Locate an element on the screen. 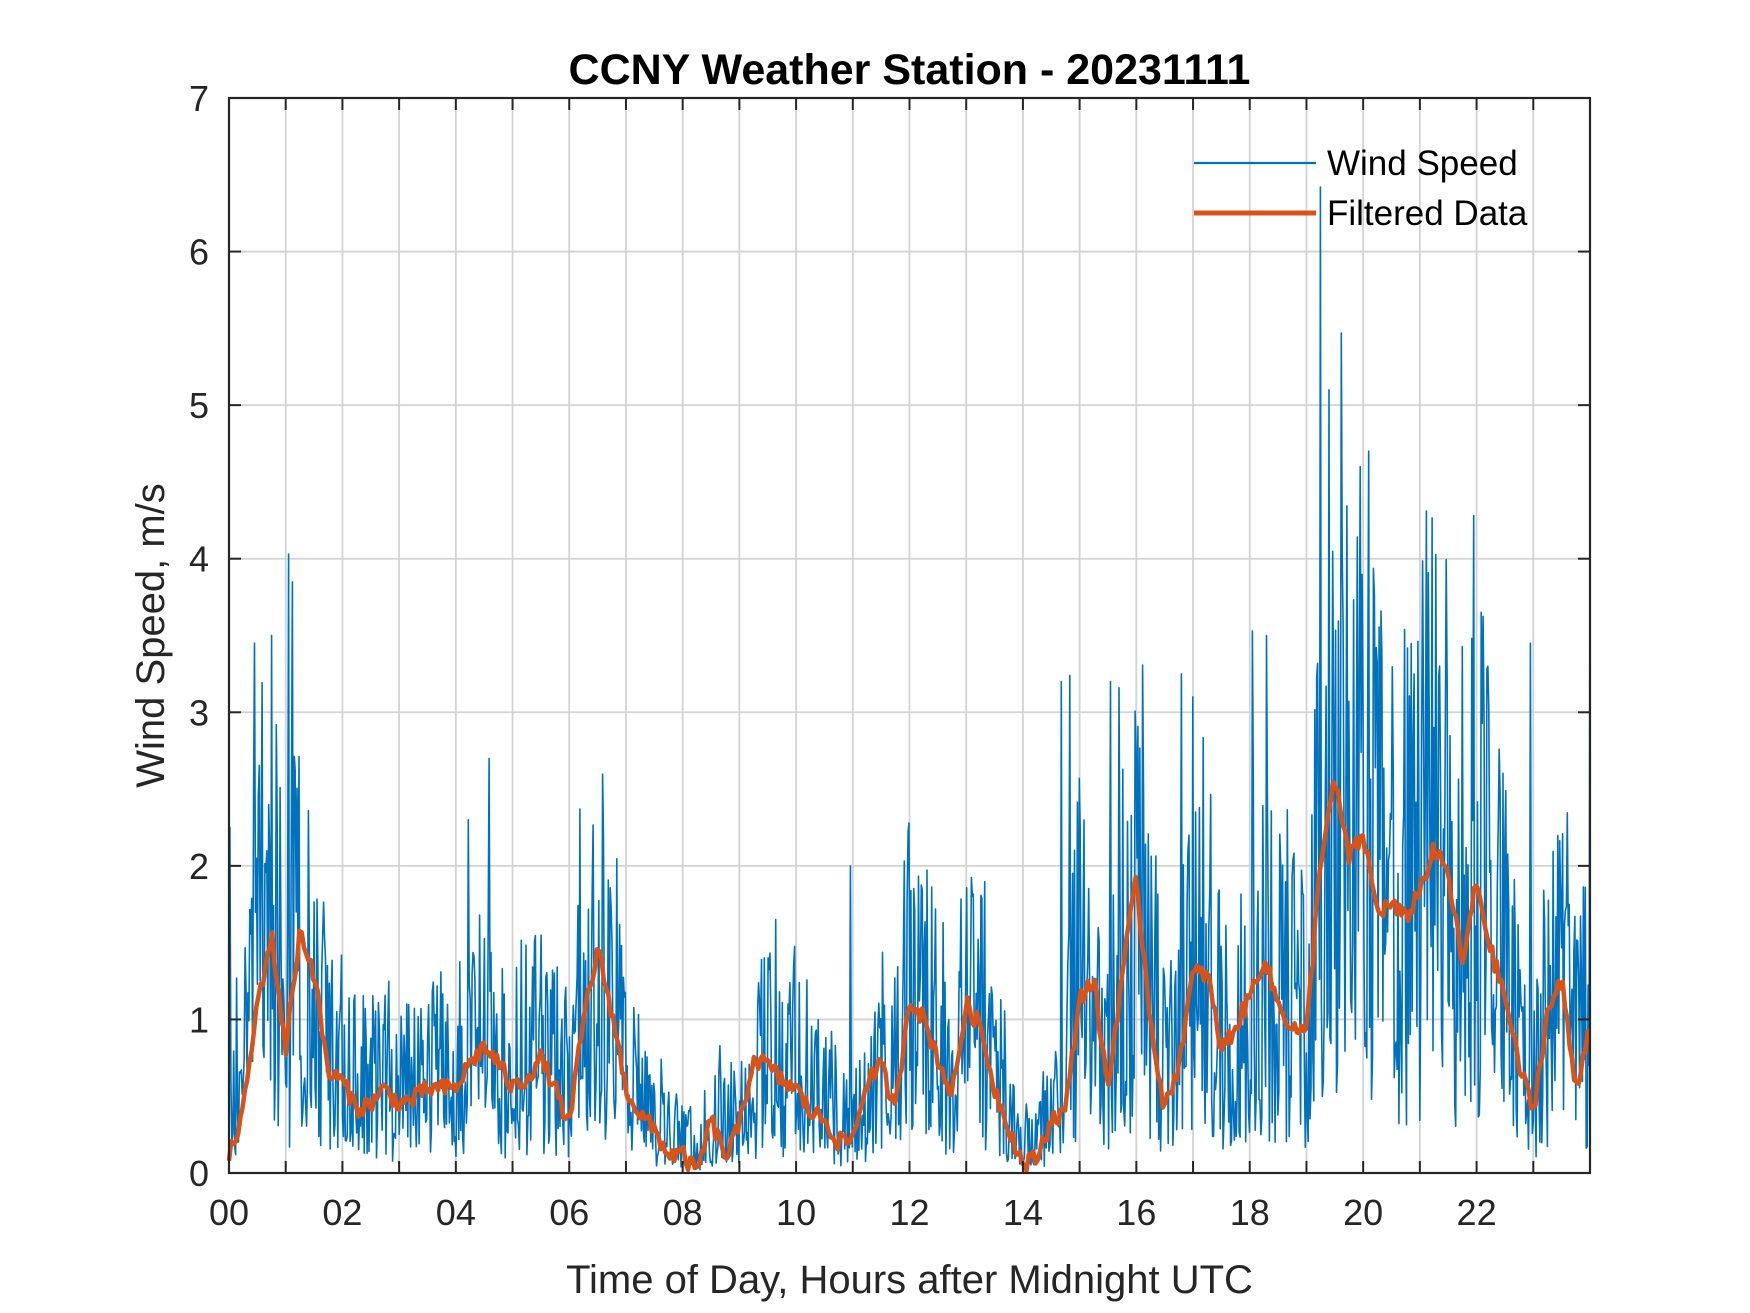 The image size is (1750, 1313). x-tick-label: 12 is located at coordinates (909, 1212).